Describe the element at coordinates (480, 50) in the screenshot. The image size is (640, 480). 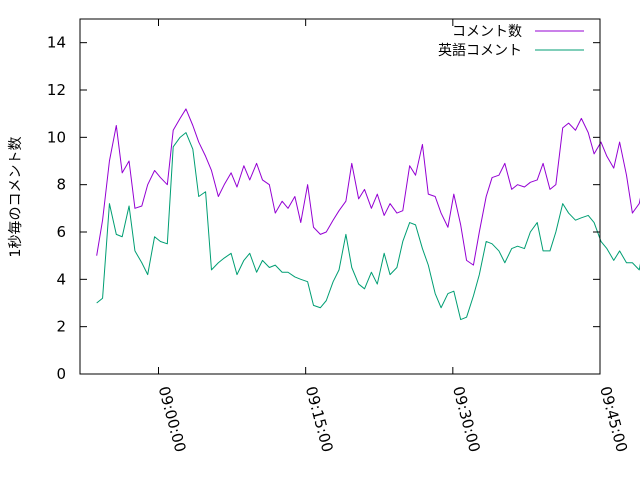
I see `legend-label-english: 英語コメント` at that location.